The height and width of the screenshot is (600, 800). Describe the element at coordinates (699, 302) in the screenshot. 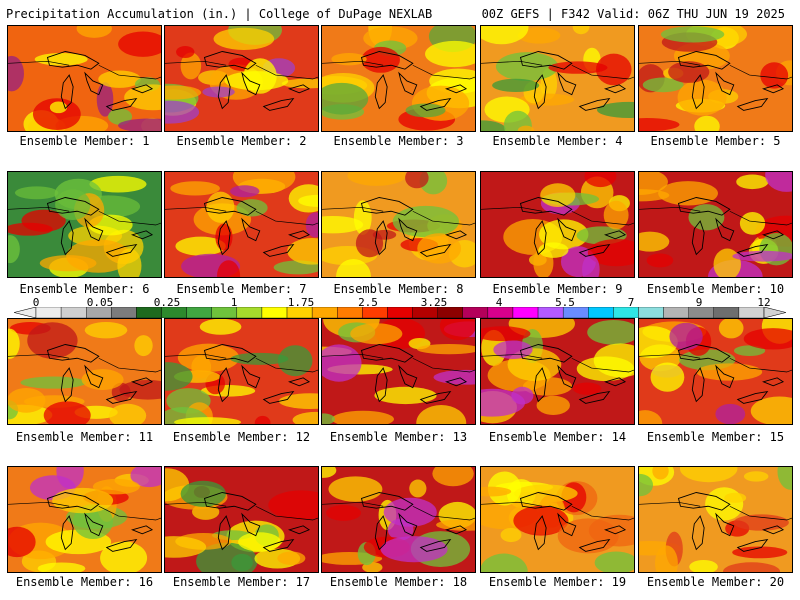

I see `scale-tick-label: 9` at that location.